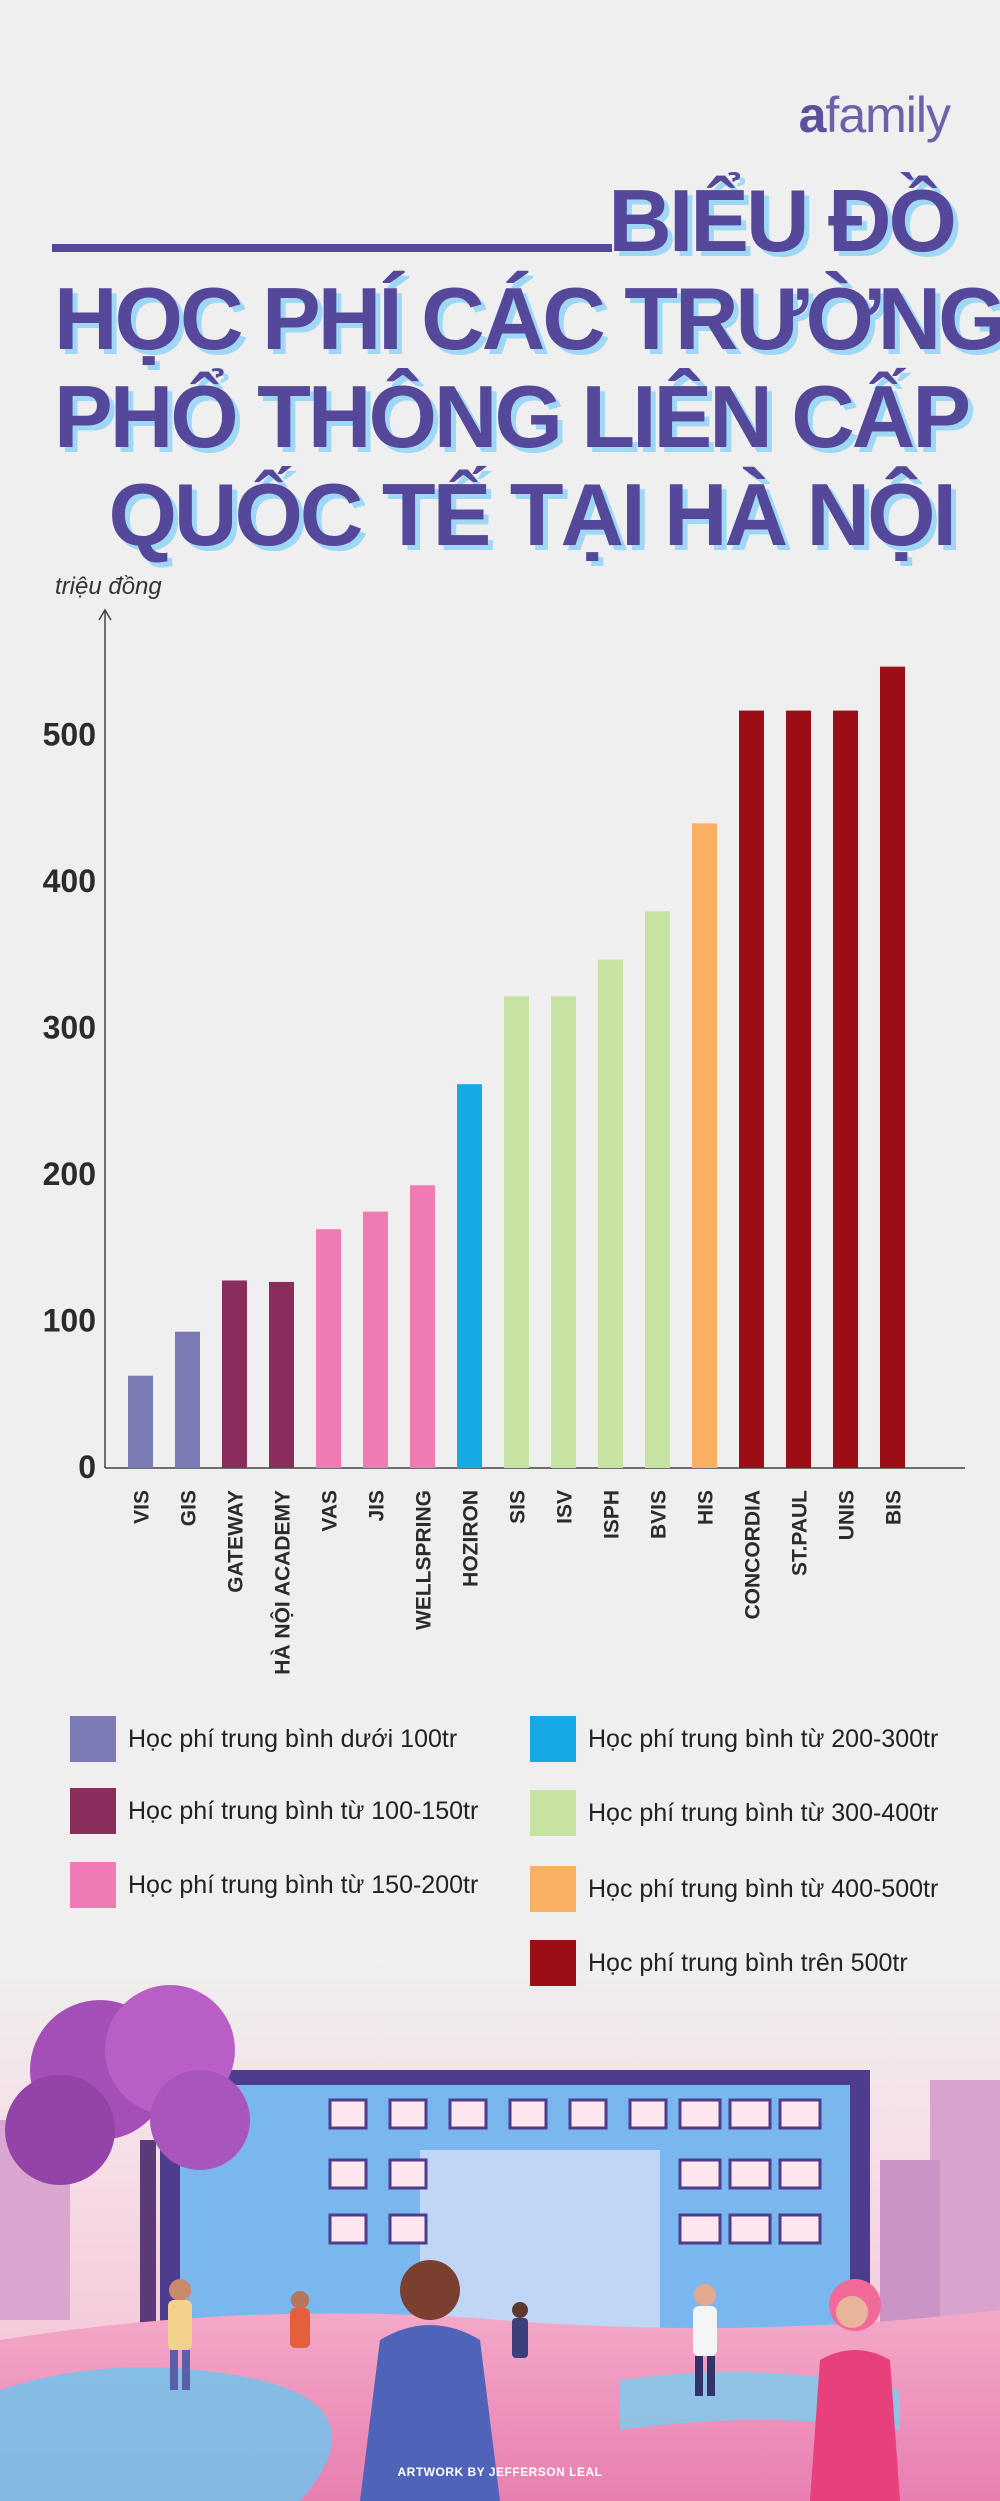  I want to click on legend-label: Học phí trung bình từ 400-500tr, so click(763, 1888).